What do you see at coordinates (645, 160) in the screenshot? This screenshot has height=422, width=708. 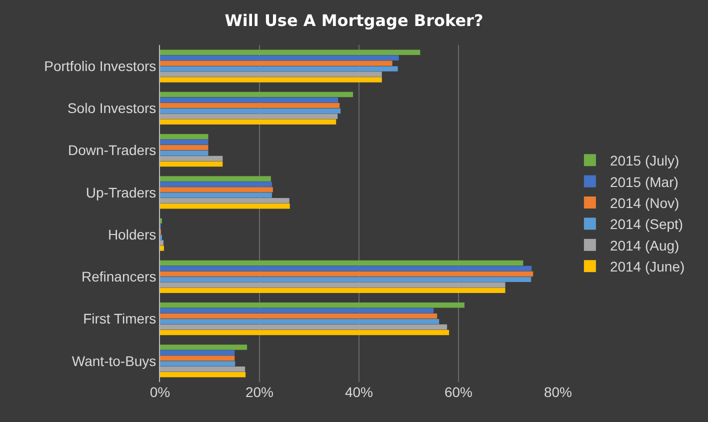 I see `legend-label: 2015 (July)` at bounding box center [645, 160].